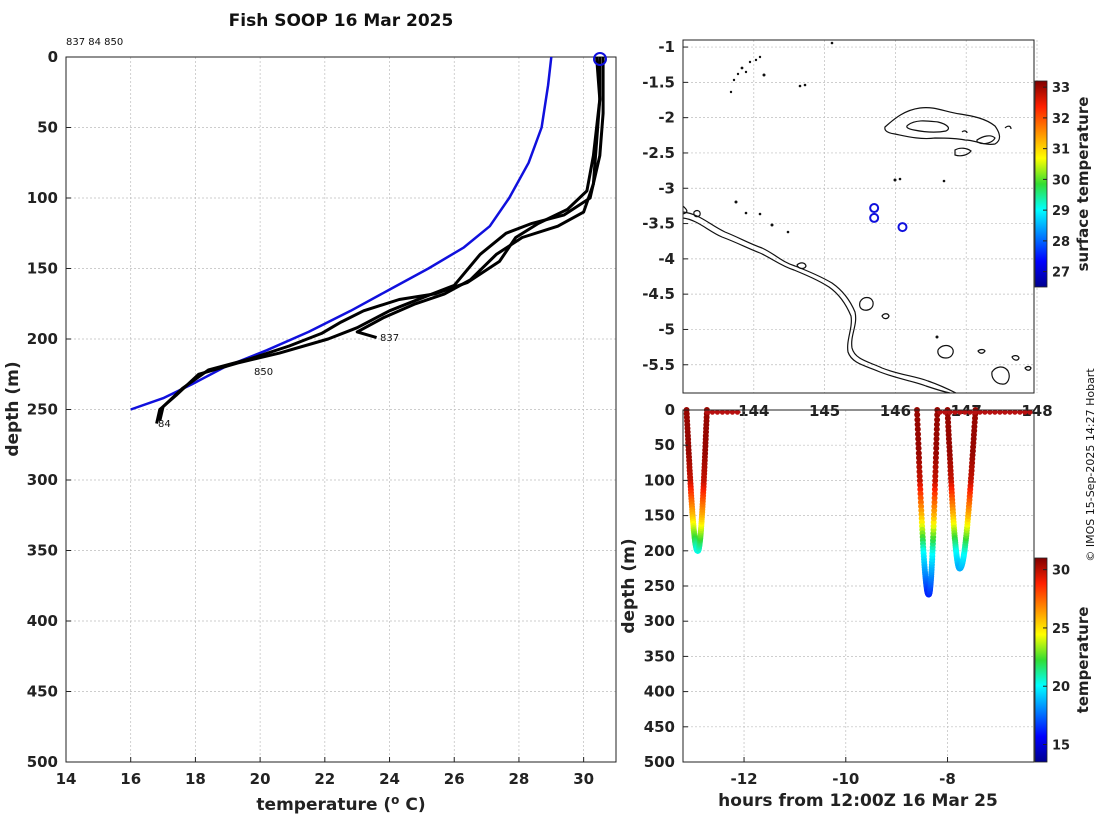 The height and width of the screenshot is (820, 1100). Describe the element at coordinates (670, 410) in the screenshot. I see `td-y-tick-label: 0` at that location.